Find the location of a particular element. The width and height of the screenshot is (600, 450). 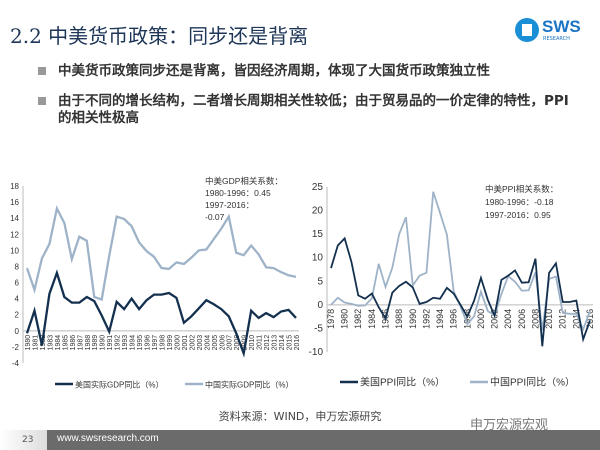

x-tick-label: 2013 is located at coordinates (275, 343).